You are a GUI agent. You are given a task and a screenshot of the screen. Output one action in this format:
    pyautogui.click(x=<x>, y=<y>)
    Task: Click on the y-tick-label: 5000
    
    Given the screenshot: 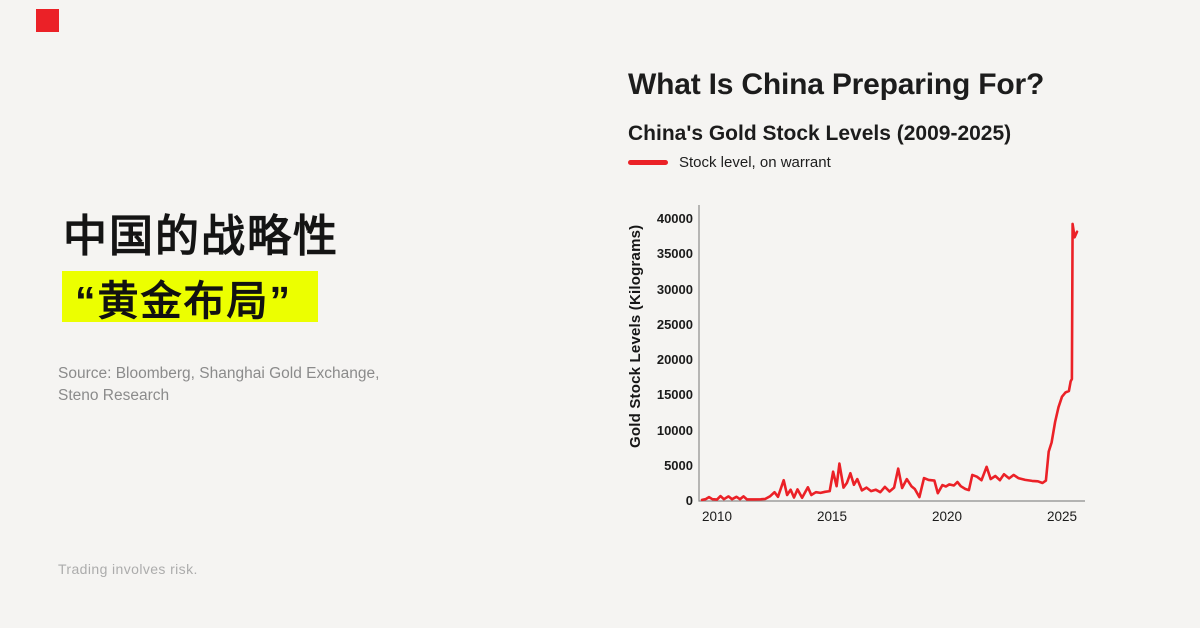 What is the action you would take?
    pyautogui.click(x=678, y=465)
    